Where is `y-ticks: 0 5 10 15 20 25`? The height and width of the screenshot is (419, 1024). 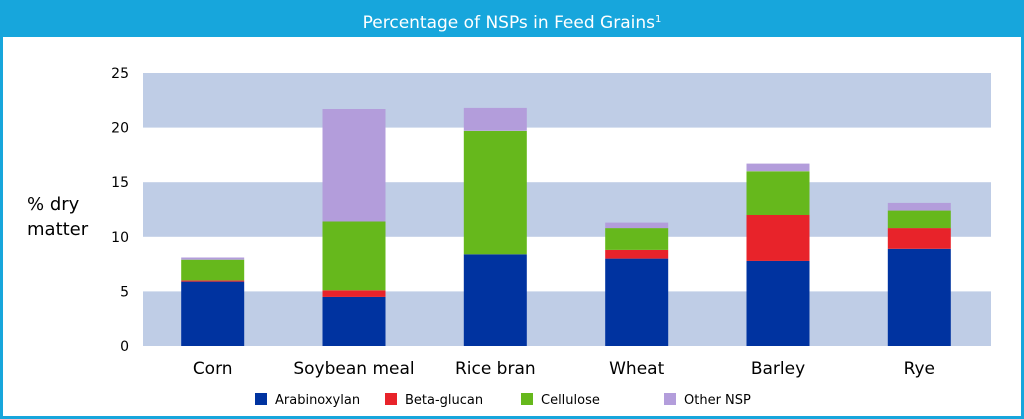
y-ticks: 0 5 10 15 20 25 is located at coordinates (120, 210).